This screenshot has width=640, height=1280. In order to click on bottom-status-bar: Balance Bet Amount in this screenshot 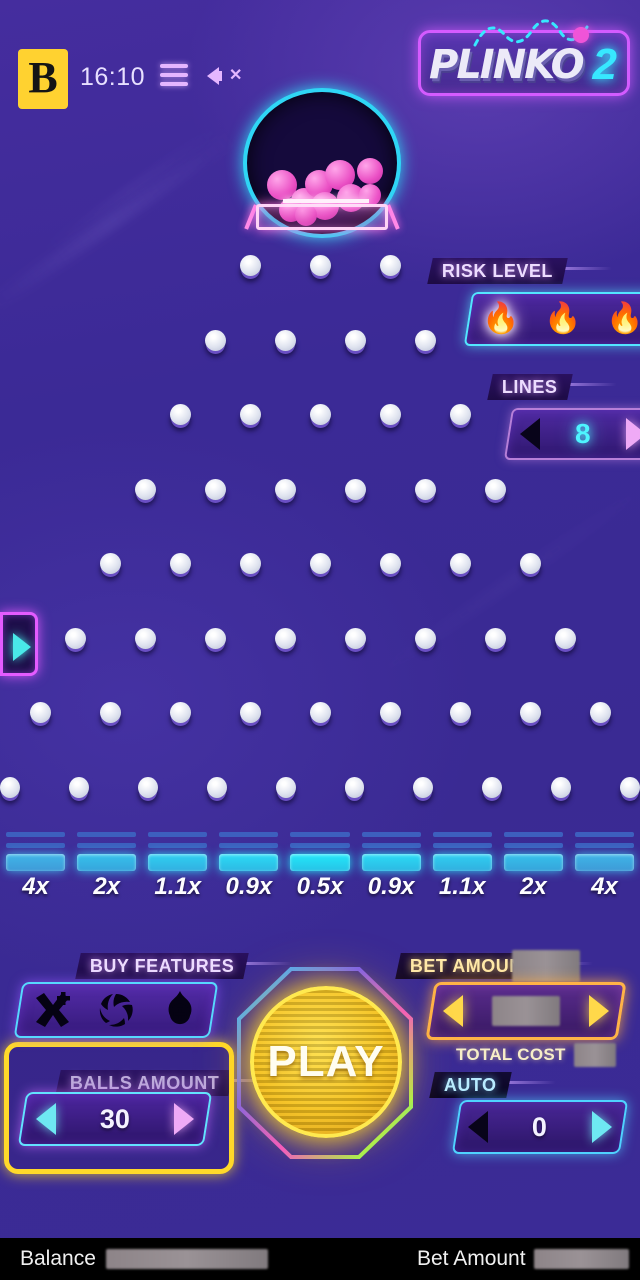, I will do `click(320, 1259)`.